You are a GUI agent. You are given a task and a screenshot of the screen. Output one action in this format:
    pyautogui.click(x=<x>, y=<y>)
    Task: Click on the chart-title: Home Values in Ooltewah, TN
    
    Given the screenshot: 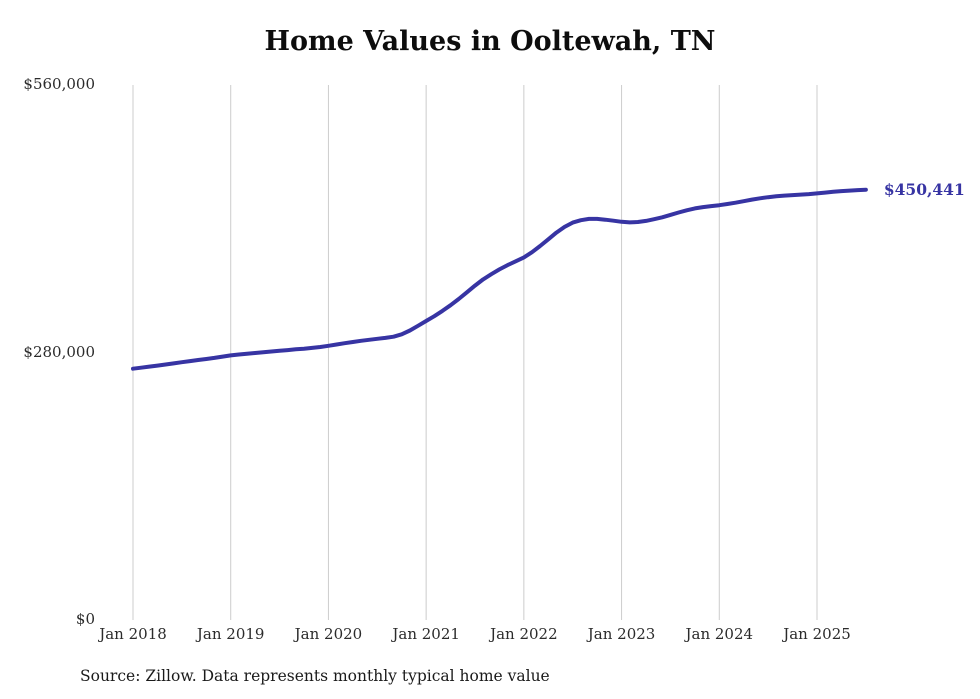 What is the action you would take?
    pyautogui.click(x=490, y=41)
    